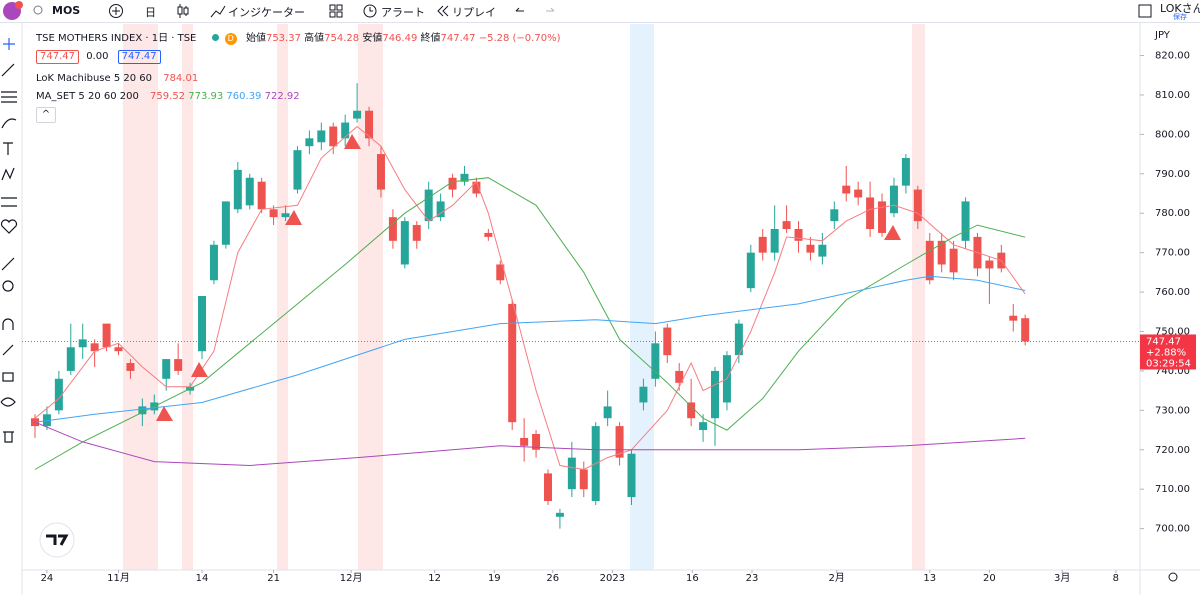 The width and height of the screenshot is (1200, 595). What do you see at coordinates (1062, 578) in the screenshot?
I see `x-tick-label: 3月` at bounding box center [1062, 578].